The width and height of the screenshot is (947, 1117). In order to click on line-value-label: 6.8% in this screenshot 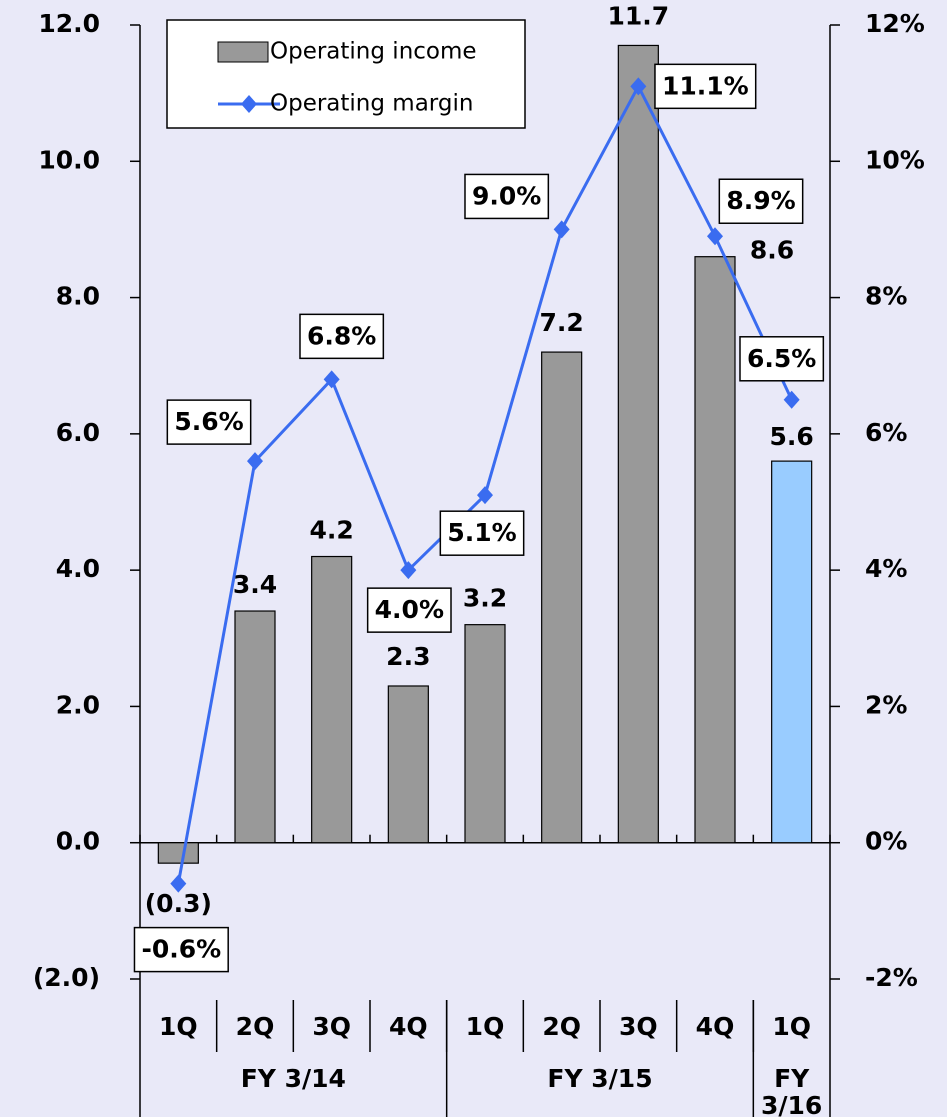, I will do `click(342, 336)`.